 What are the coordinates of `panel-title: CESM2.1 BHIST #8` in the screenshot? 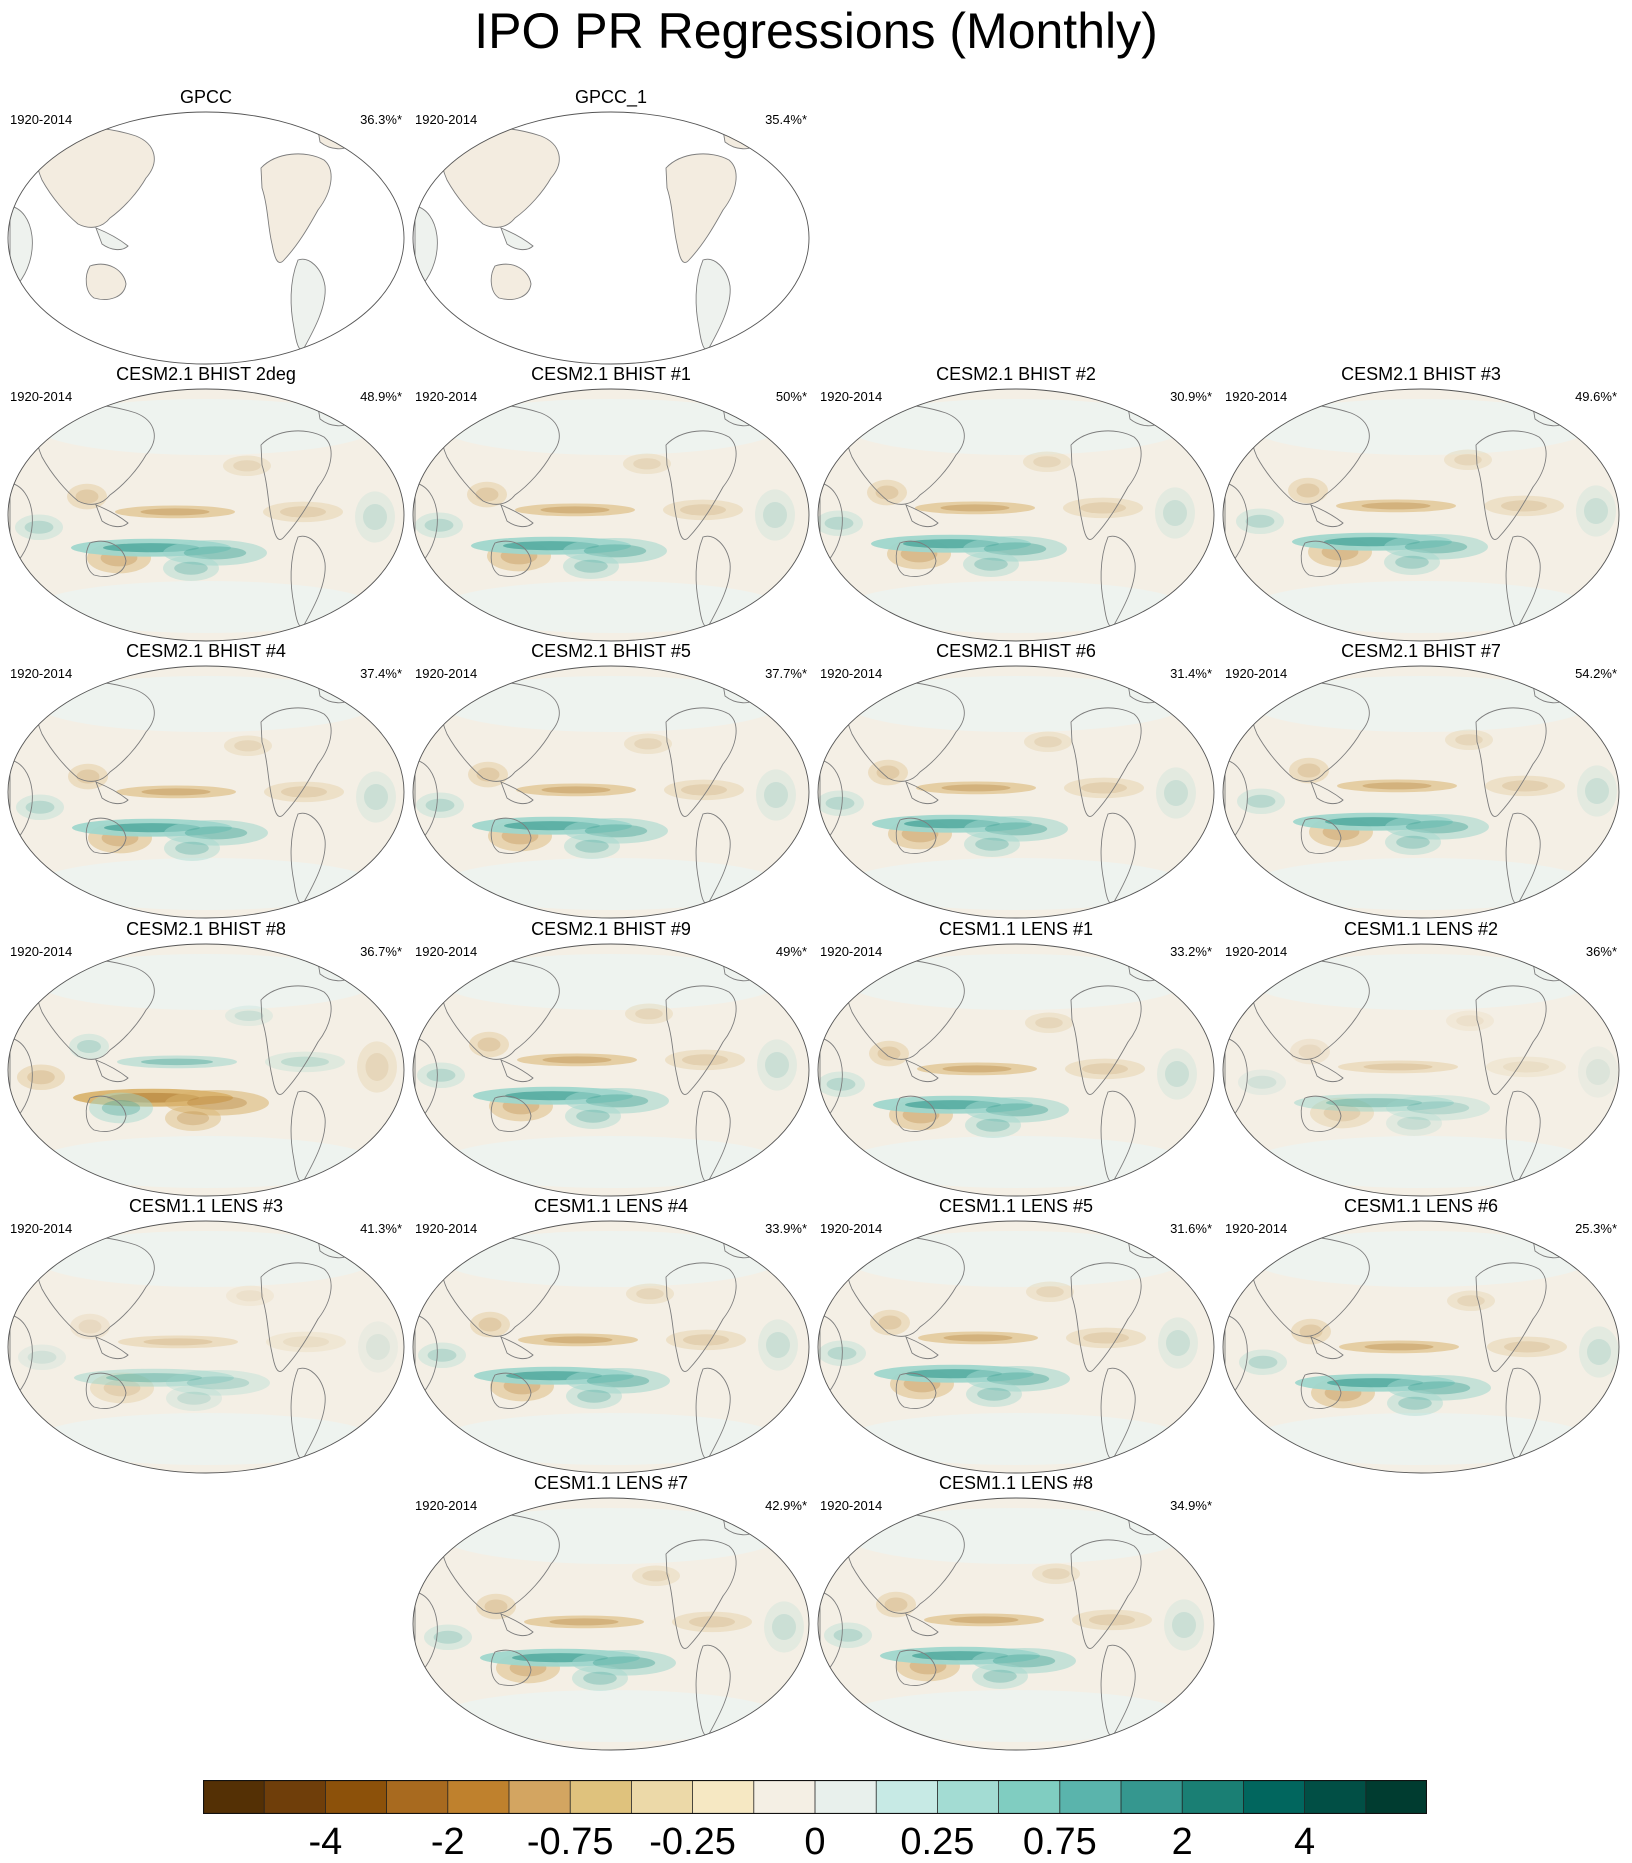 It's located at (206, 929).